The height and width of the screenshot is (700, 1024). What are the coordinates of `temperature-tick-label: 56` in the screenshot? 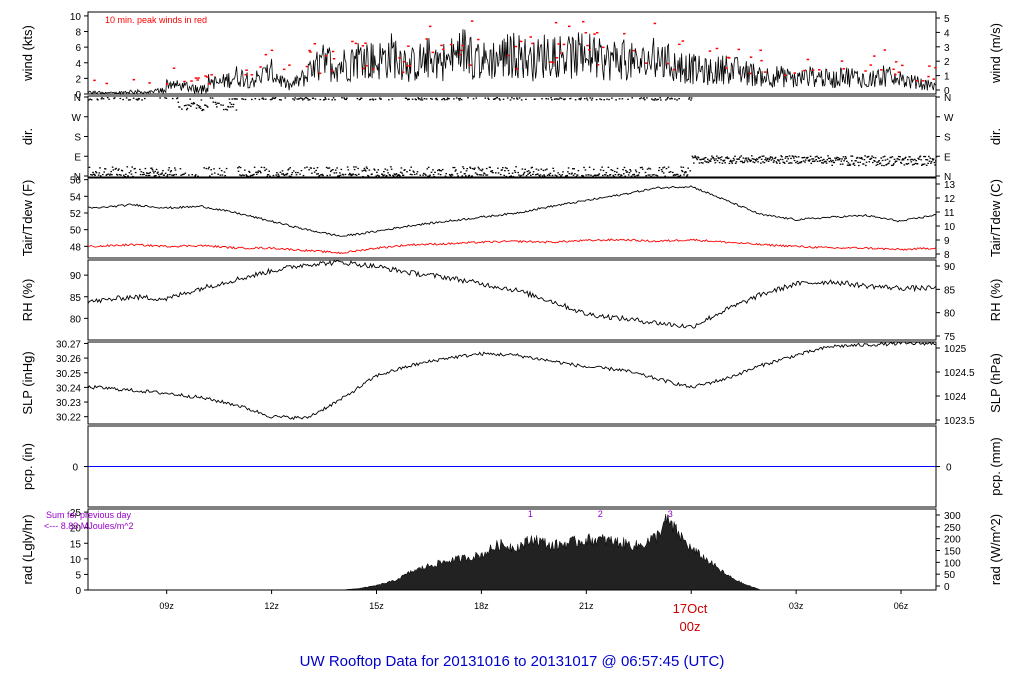 It's located at (76, 181).